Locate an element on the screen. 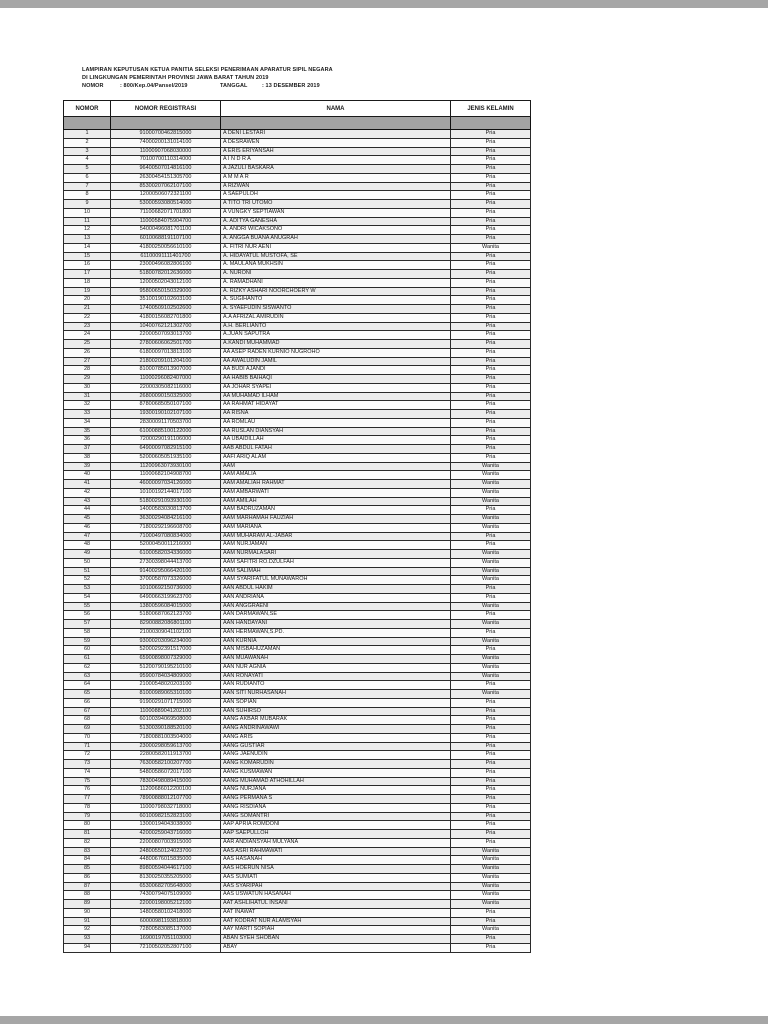 The image size is (768, 1024). cell-nama: AAM MARIANA is located at coordinates (335, 527).